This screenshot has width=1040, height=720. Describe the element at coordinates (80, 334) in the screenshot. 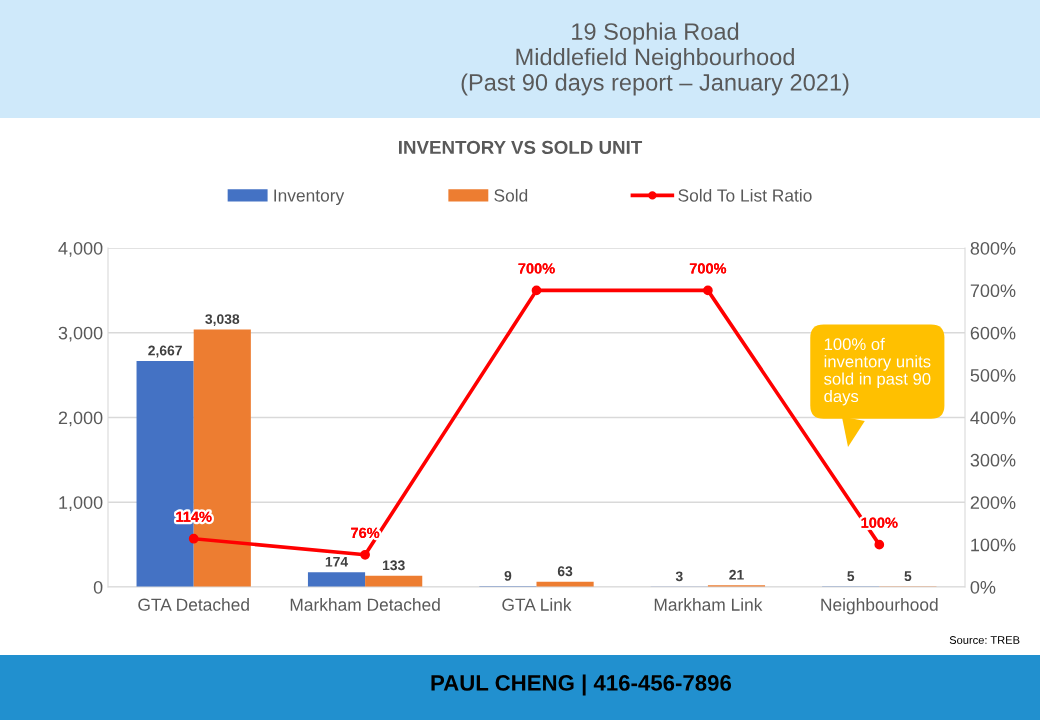

I see `y-tick-label: 3,000` at that location.